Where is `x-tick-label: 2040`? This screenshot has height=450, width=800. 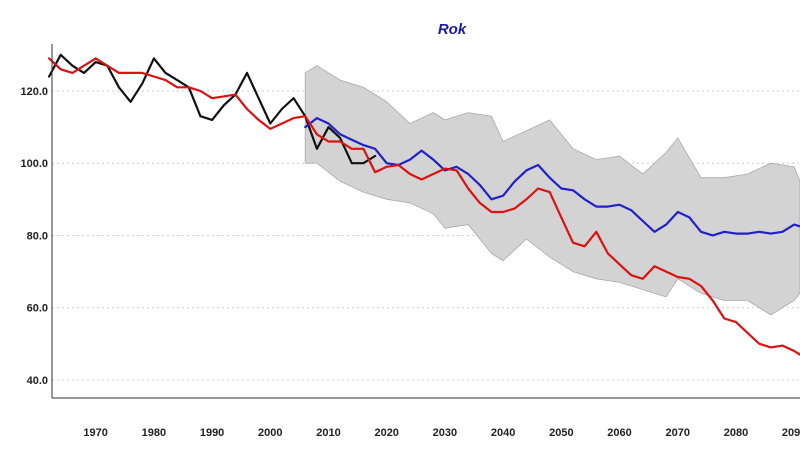 x-tick-label: 2040 is located at coordinates (503, 433).